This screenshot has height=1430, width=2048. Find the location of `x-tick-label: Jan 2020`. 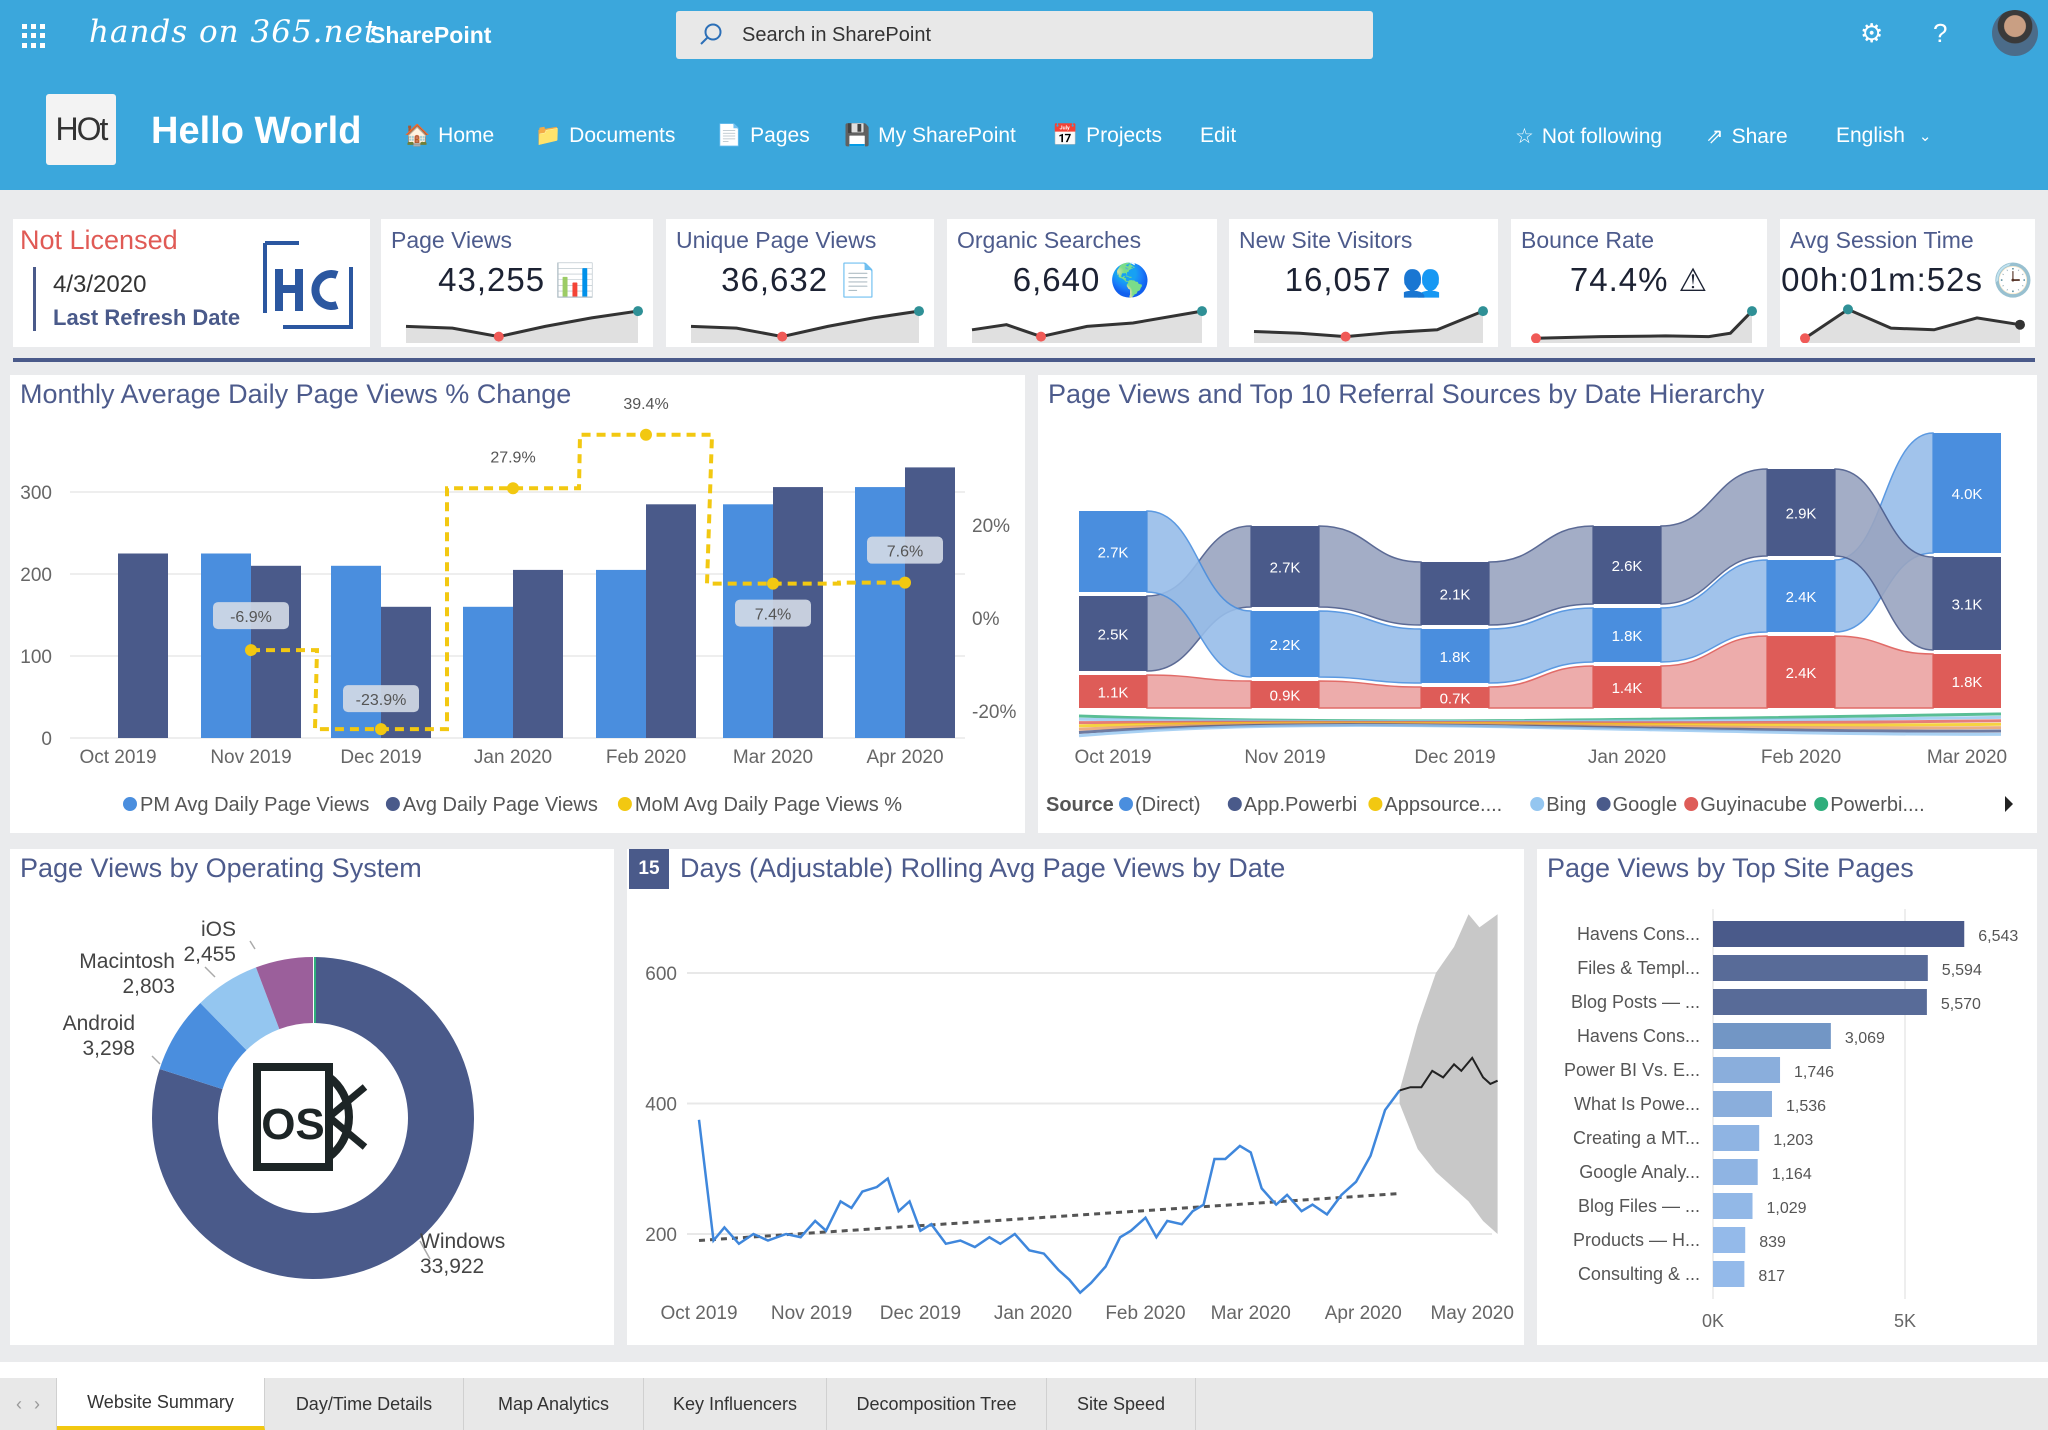

x-tick-label: Jan 2020 is located at coordinates (513, 757).